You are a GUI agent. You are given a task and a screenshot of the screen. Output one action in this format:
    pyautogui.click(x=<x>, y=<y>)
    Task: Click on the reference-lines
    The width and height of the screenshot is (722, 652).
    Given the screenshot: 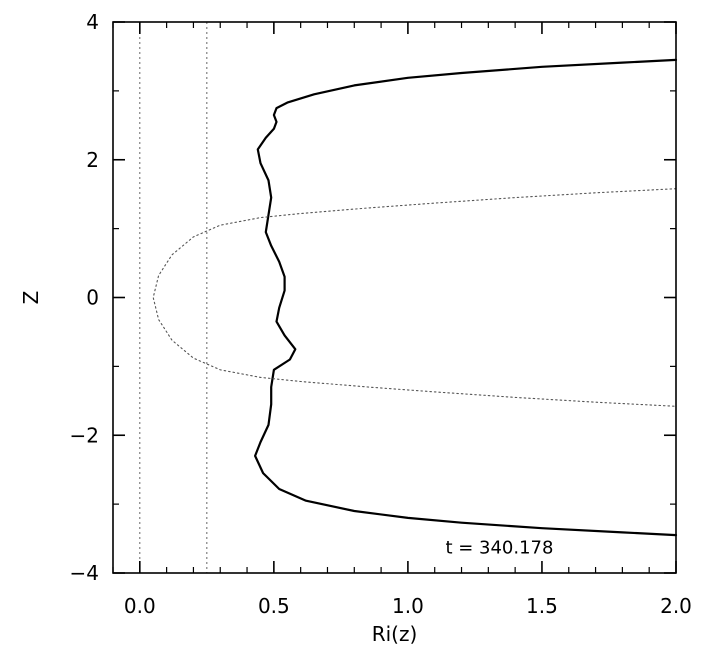 What is the action you would take?
    pyautogui.click(x=173, y=297)
    